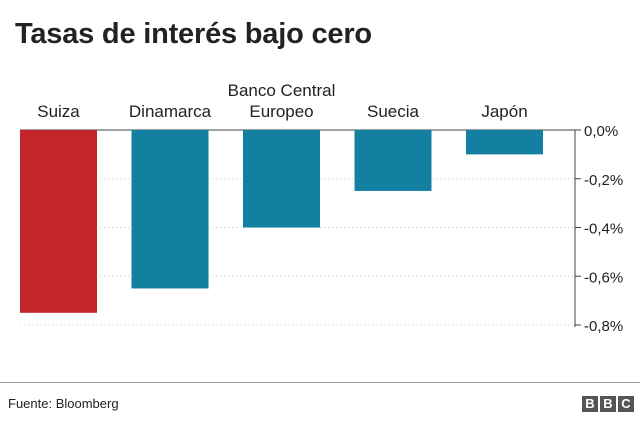 This screenshot has height=425, width=640. I want to click on bar-banco-central-europeo, so click(281, 179).